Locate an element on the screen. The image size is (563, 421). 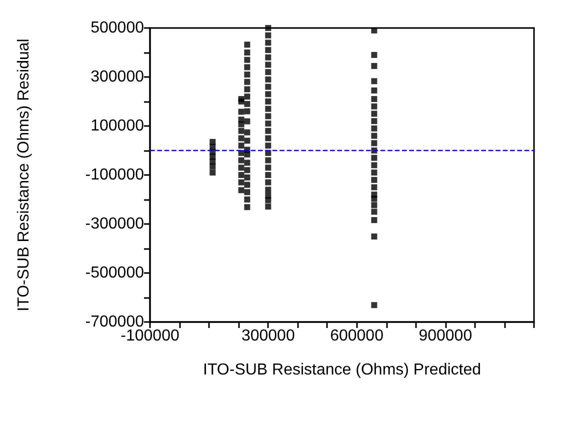
x-tick-label: 900000 is located at coordinates (445, 336).